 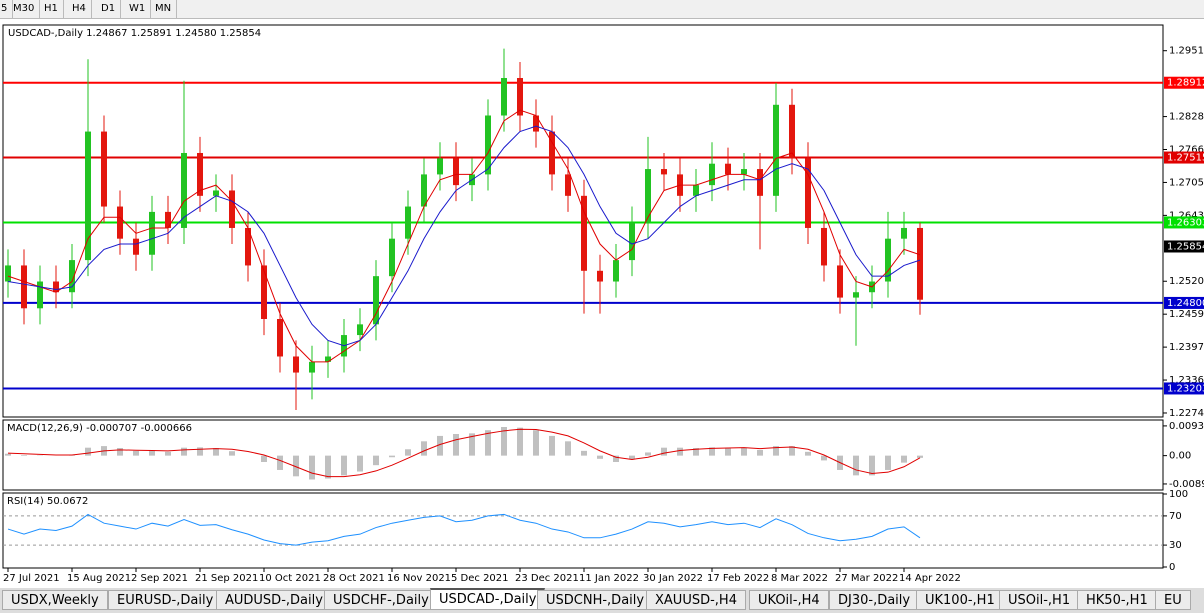 I want to click on y-tick-label: 1.27050, so click(x=1186, y=182).